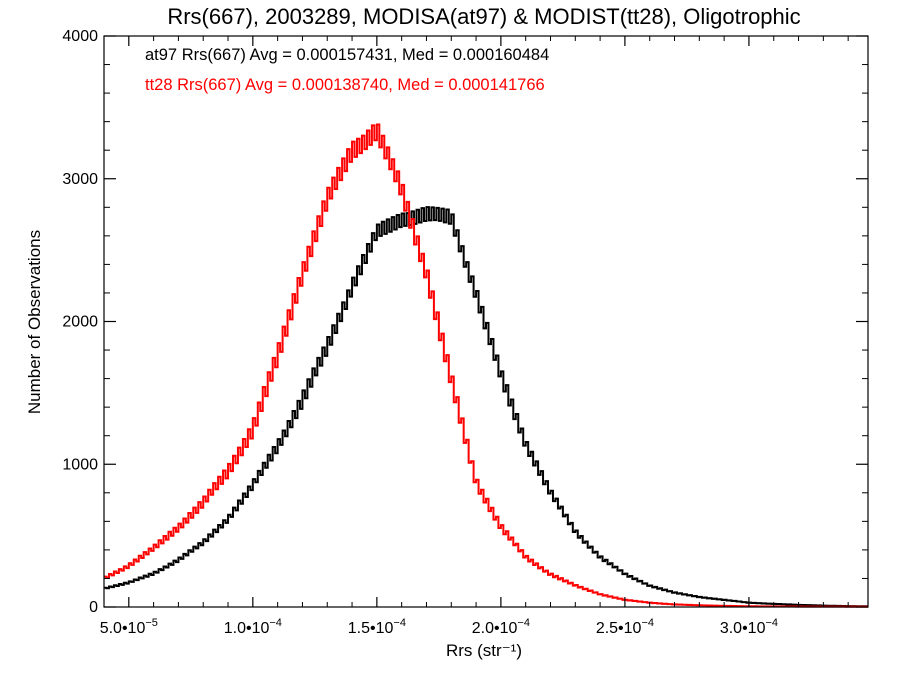 This screenshot has height=675, width=900. I want to click on x-axis-label: Rrs (str⁻¹), so click(484, 650).